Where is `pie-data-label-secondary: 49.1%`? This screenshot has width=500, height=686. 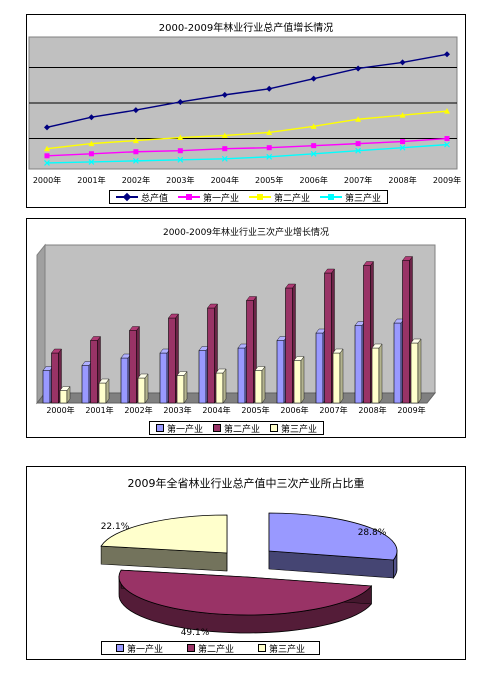
pie-data-label-secondary: 49.1% is located at coordinates (195, 633).